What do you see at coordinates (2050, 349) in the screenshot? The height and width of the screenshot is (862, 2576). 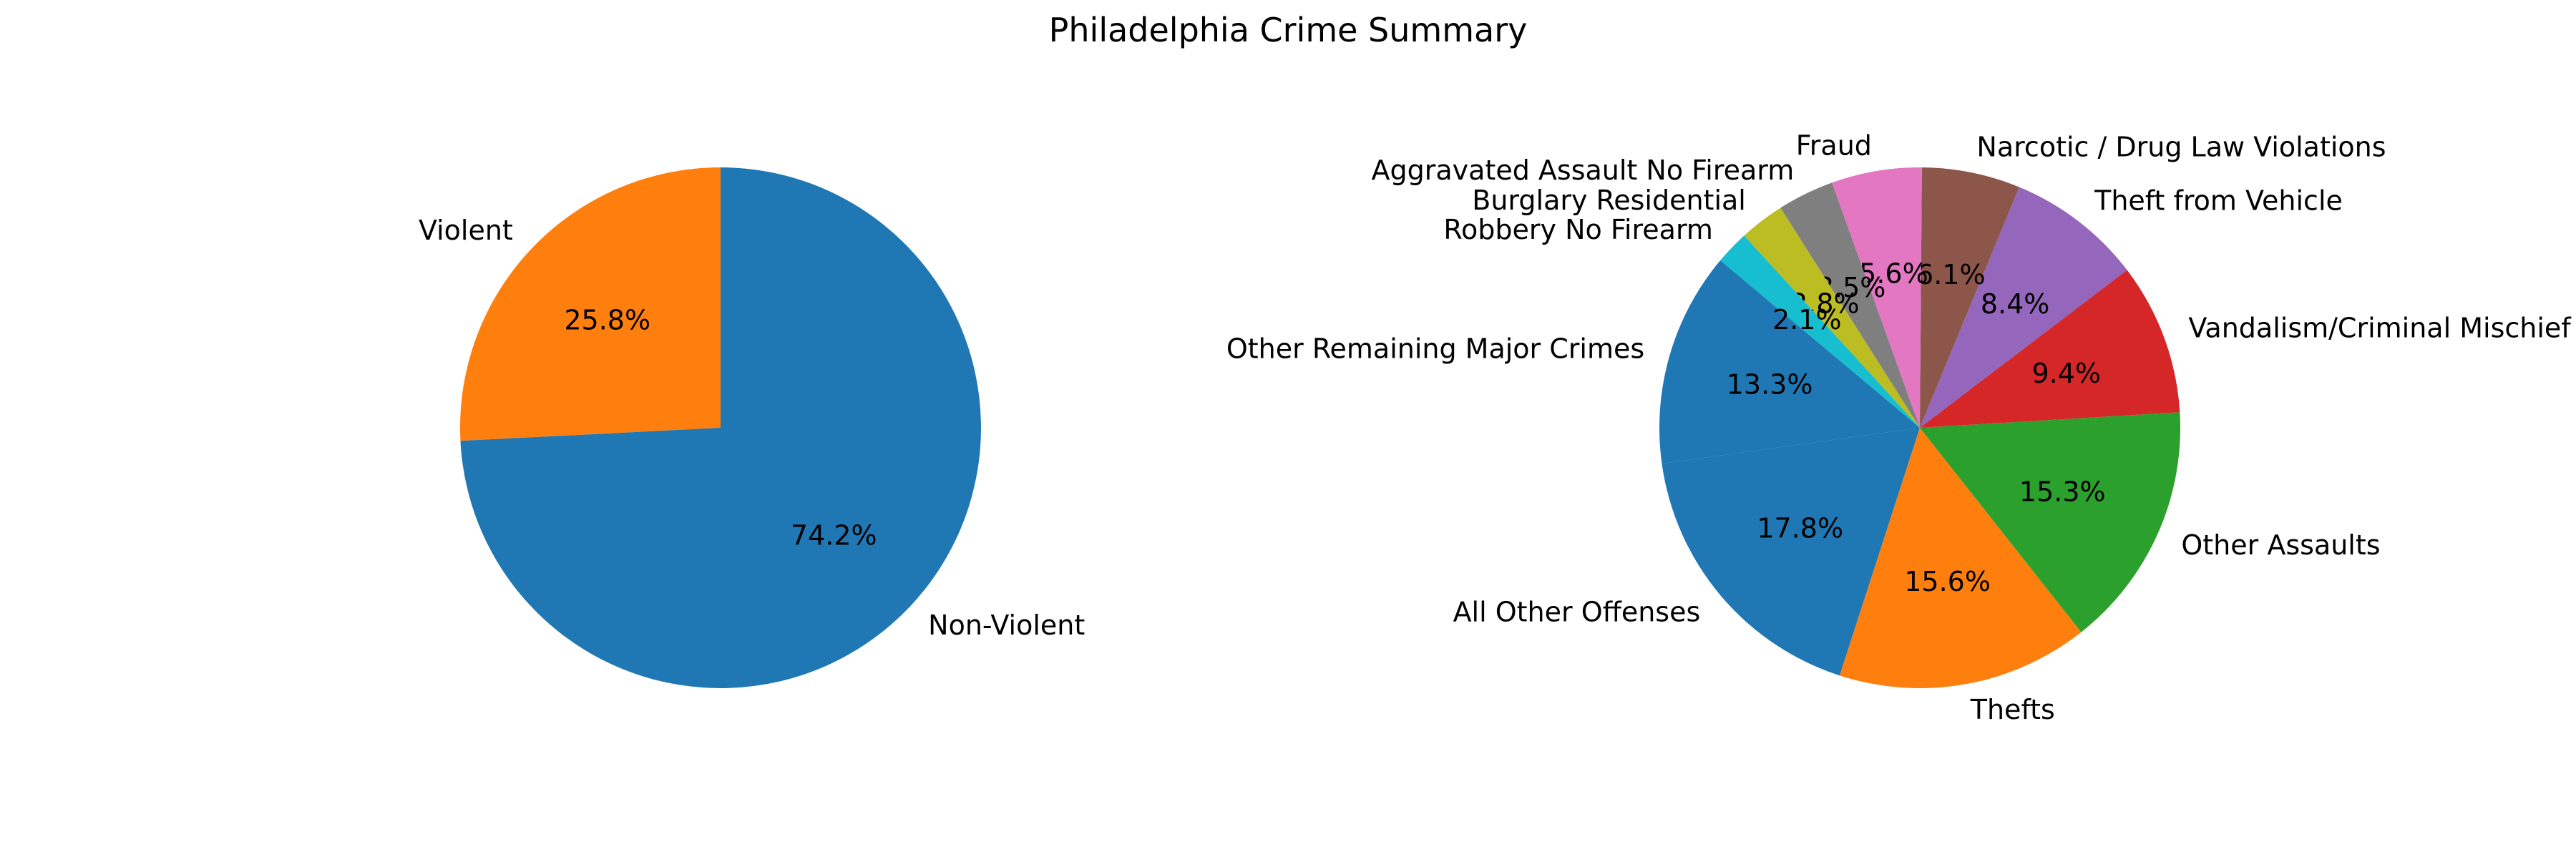 I see `pie-slice-vandalism-criminal-mischief` at bounding box center [2050, 349].